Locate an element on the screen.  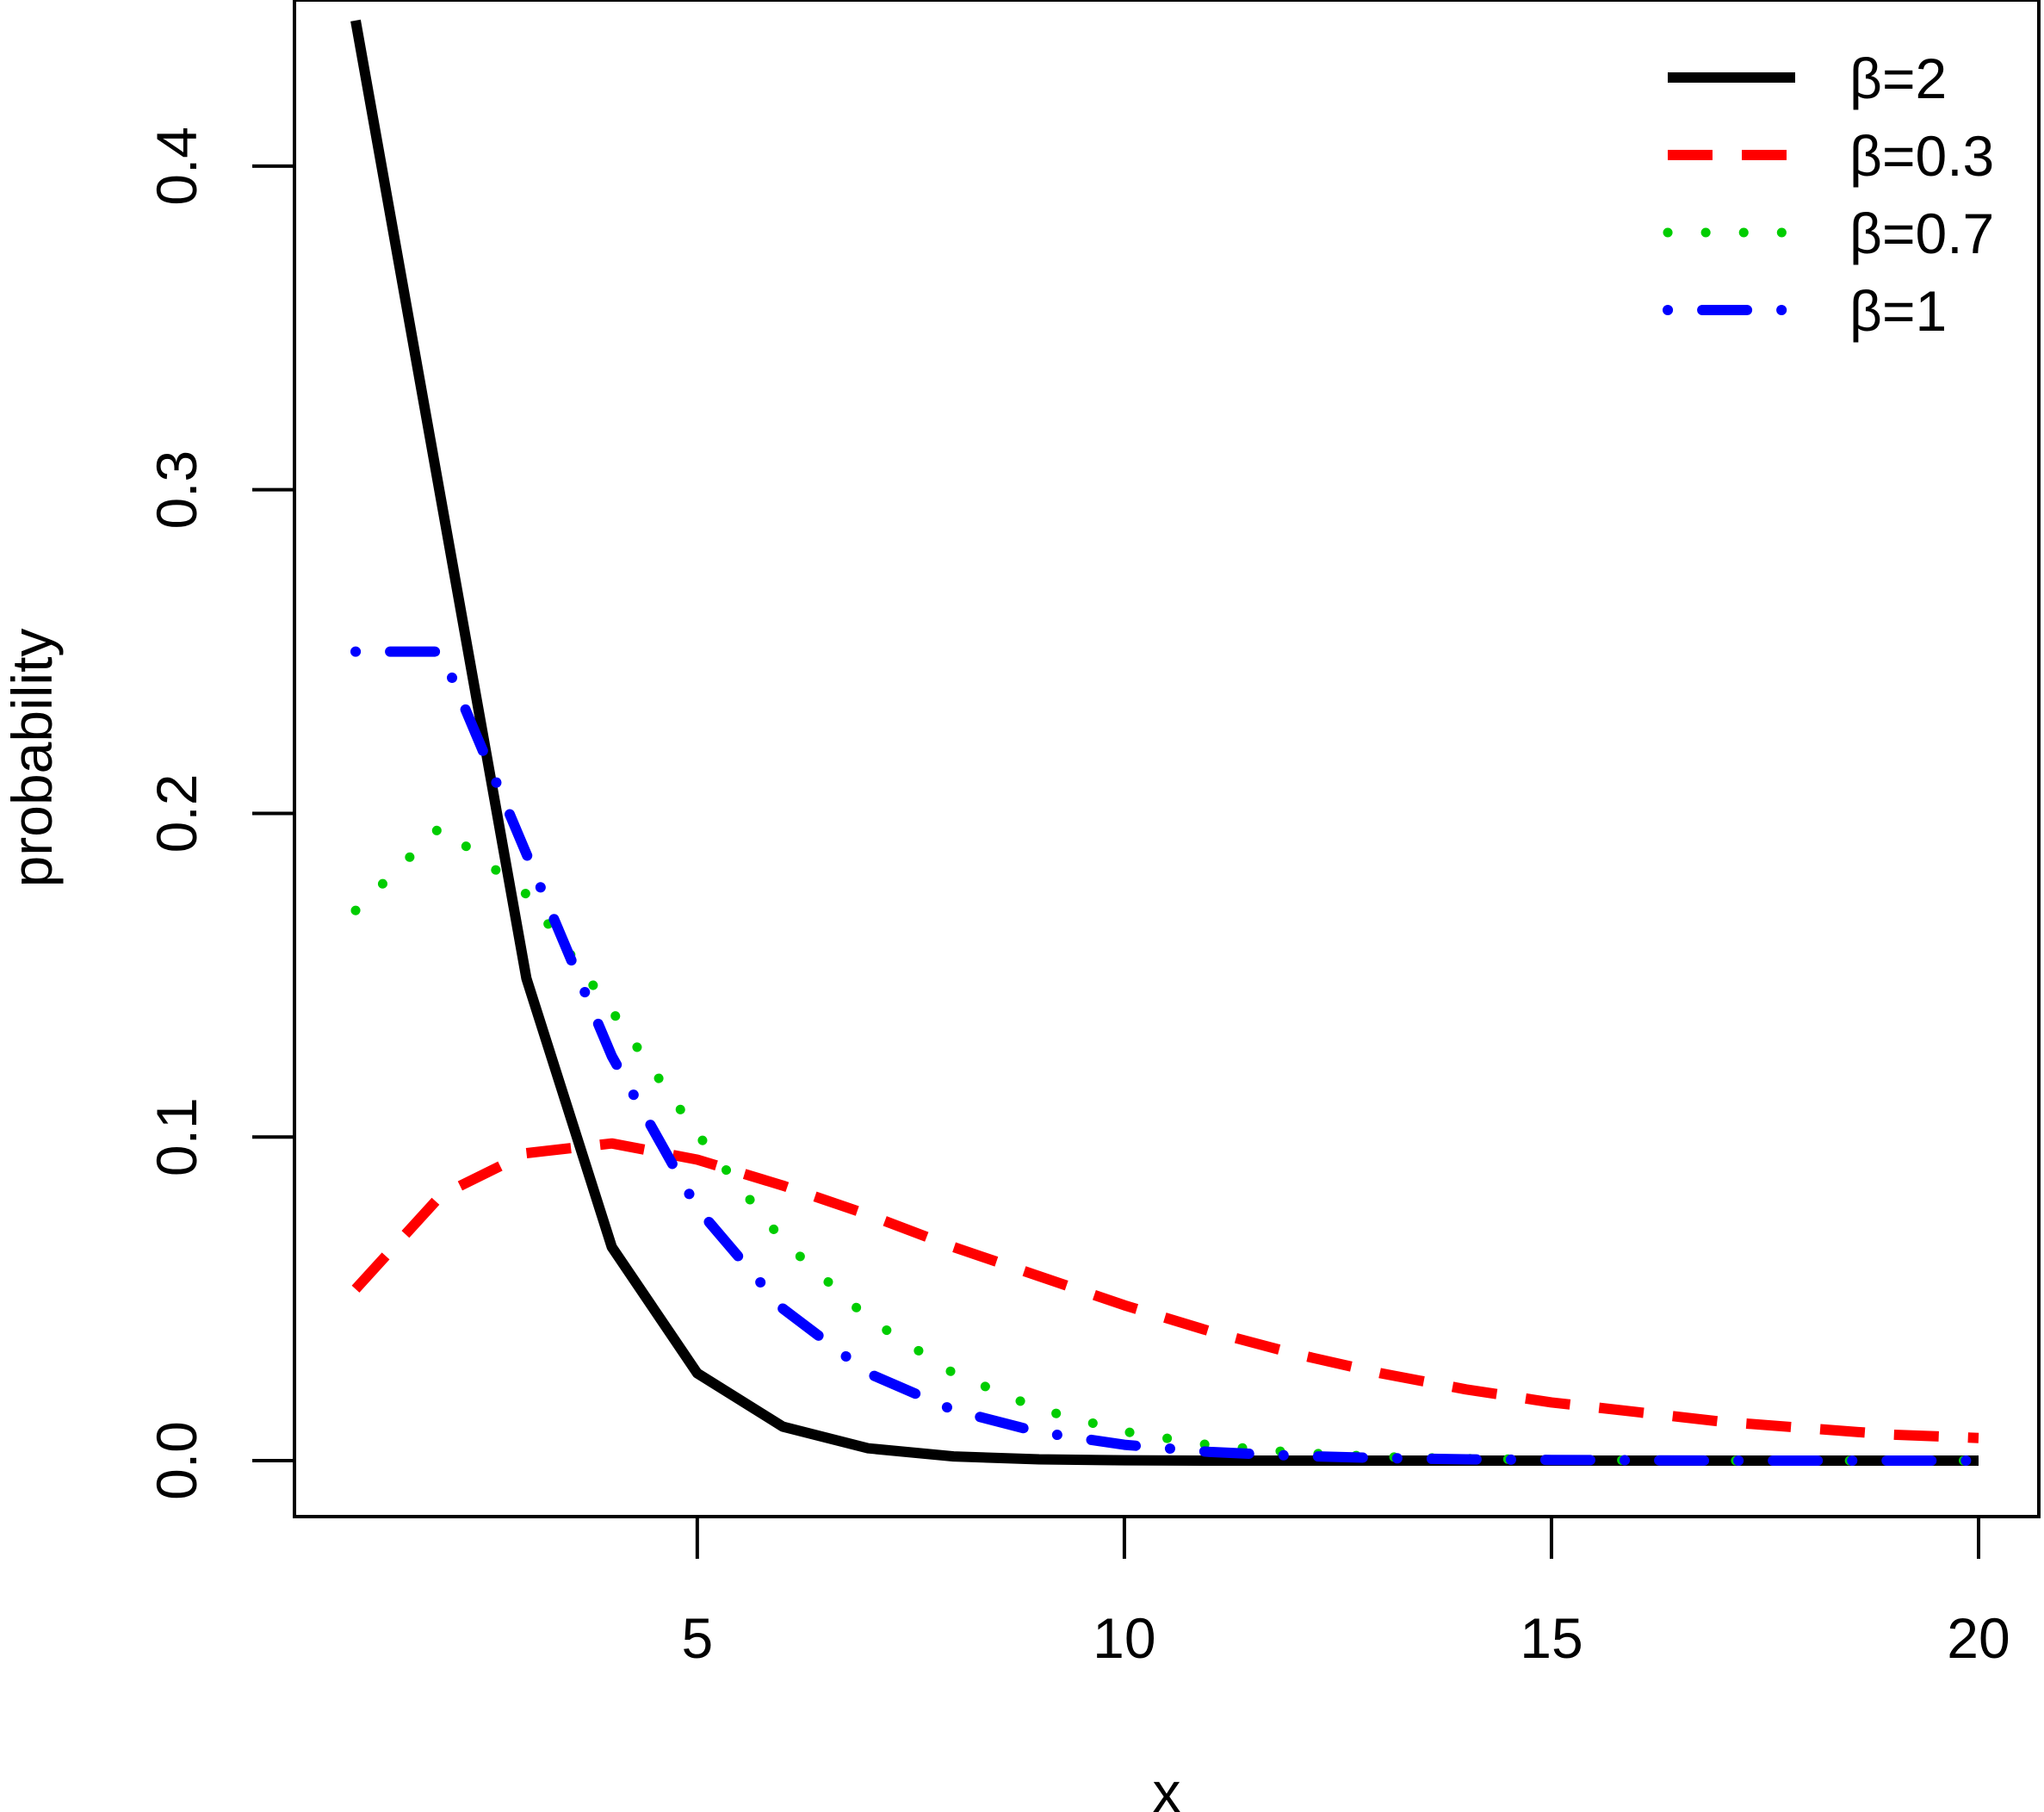
x-tick-label: 15 is located at coordinates (1551, 1638).